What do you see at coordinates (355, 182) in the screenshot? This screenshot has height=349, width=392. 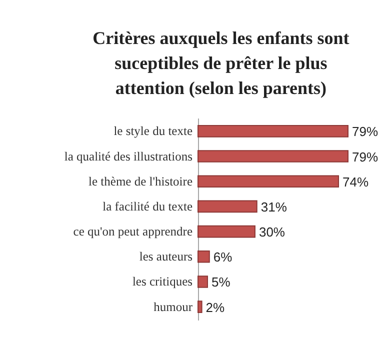 I see `data-label: 74%` at bounding box center [355, 182].